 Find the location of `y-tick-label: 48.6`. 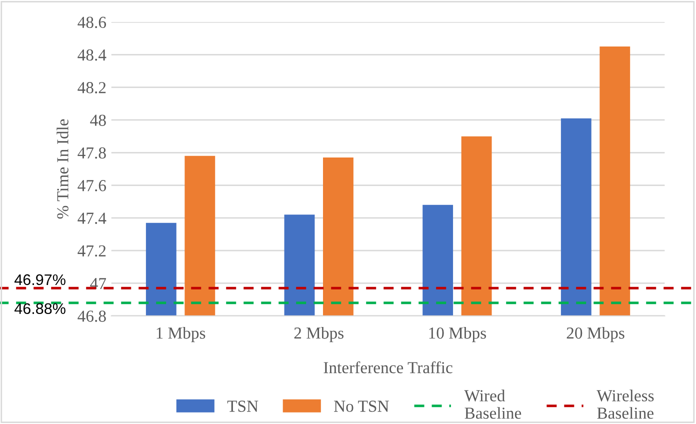

y-tick-label: 48.6 is located at coordinates (92, 22).